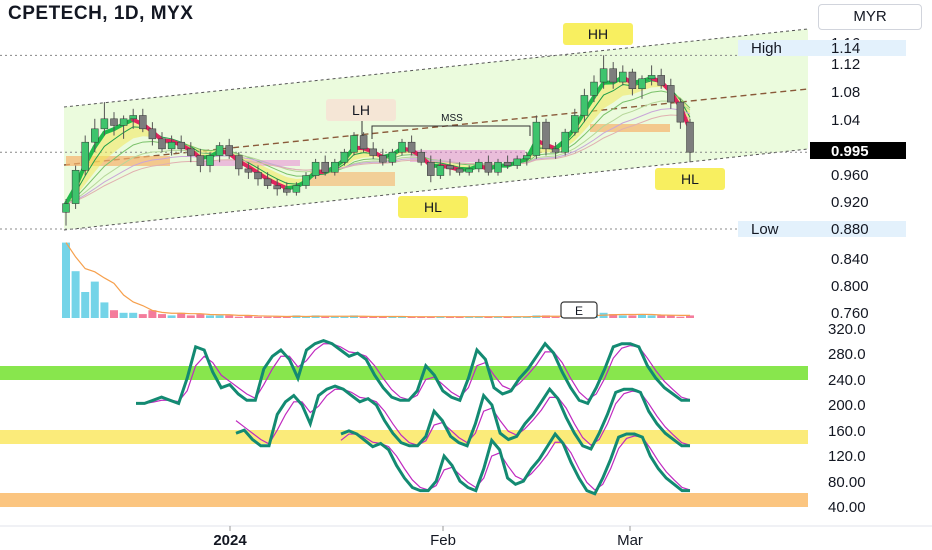  Describe the element at coordinates (462, 417) in the screenshot. I see `oscillator-fast-line` at that location.